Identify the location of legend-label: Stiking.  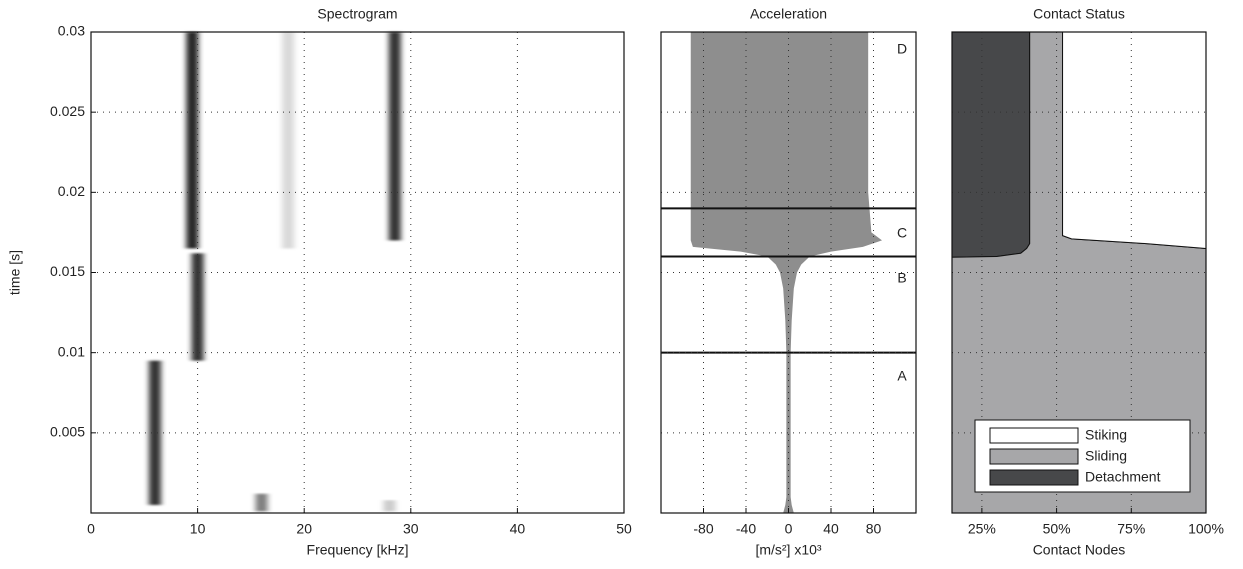
(1106, 435).